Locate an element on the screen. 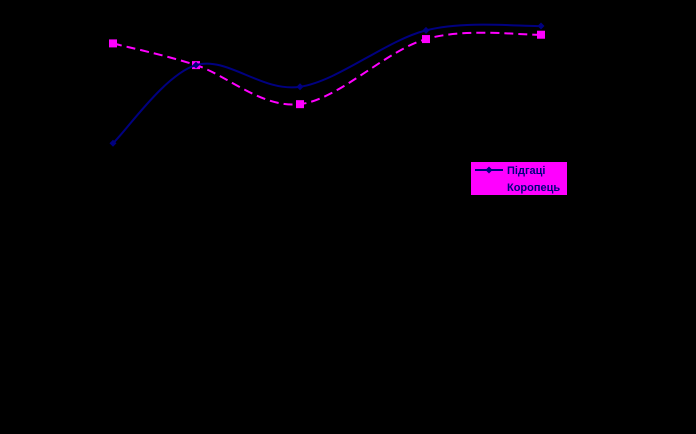  legend-box is located at coordinates (519, 178).